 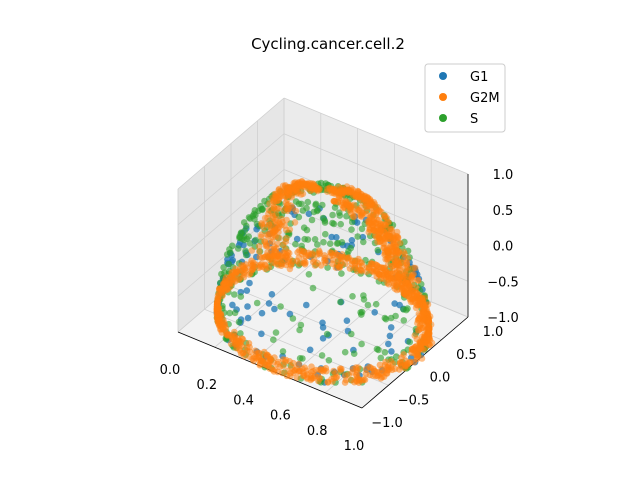 I want to click on x-tick-label: 1.0, so click(x=354, y=446).